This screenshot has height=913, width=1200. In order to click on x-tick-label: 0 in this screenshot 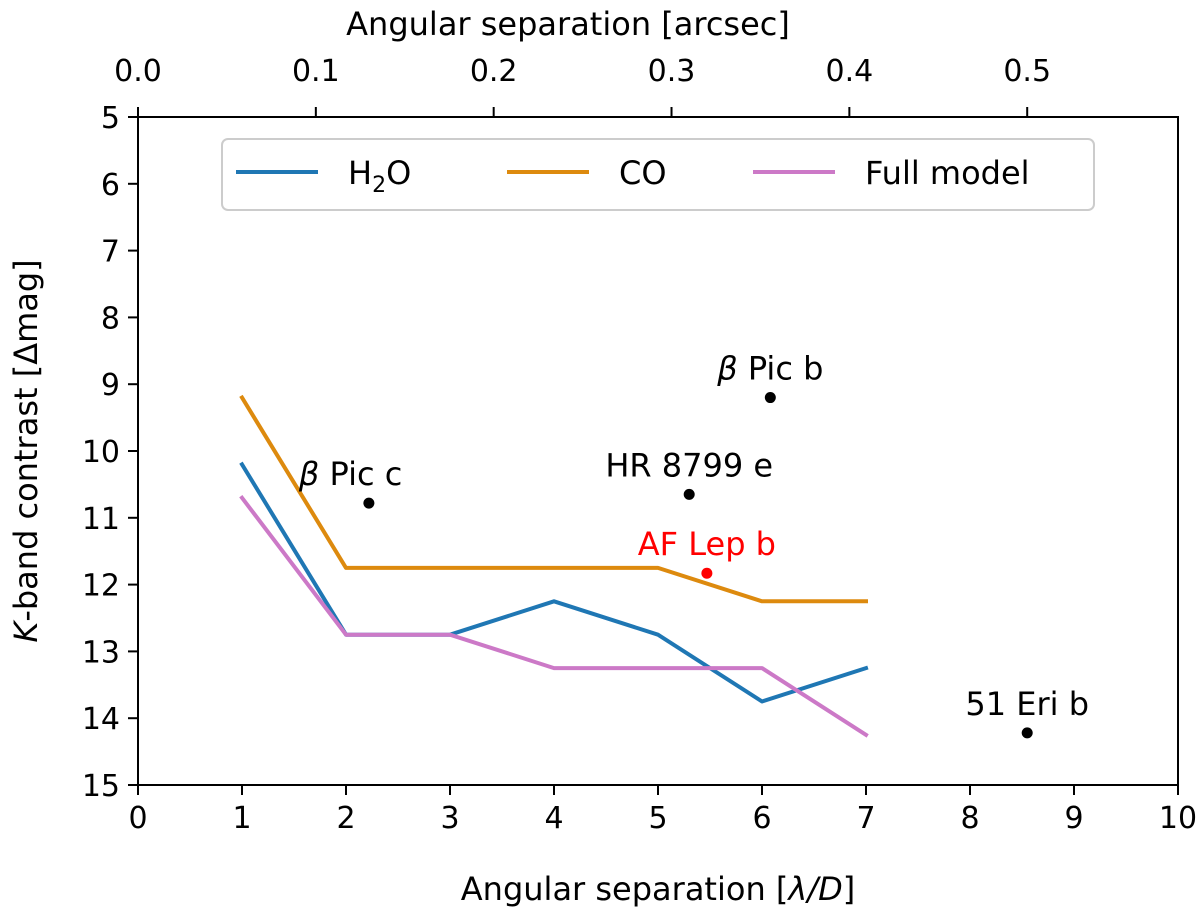, I will do `click(137, 818)`.